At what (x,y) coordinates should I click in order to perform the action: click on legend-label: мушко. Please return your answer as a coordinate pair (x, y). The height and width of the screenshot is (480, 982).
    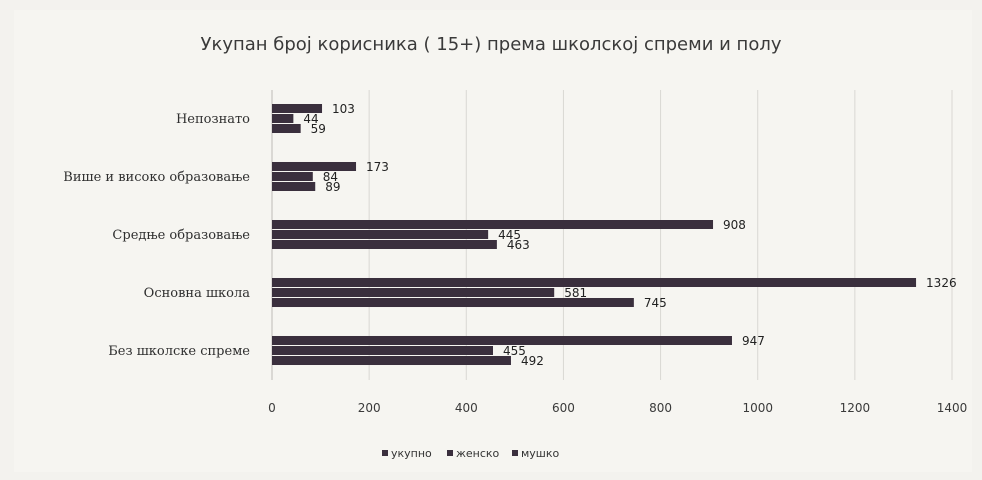
    Looking at the image, I should click on (540, 453).